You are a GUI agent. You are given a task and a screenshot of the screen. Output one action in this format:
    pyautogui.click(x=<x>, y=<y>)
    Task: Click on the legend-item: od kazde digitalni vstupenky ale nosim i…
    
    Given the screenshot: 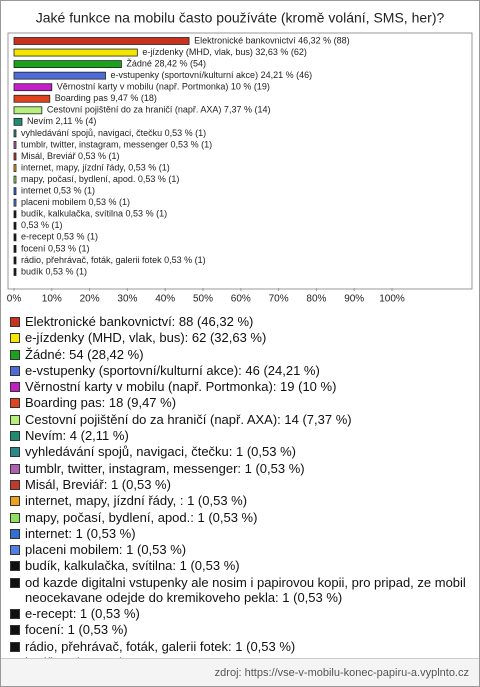 What is the action you would take?
    pyautogui.click(x=240, y=590)
    